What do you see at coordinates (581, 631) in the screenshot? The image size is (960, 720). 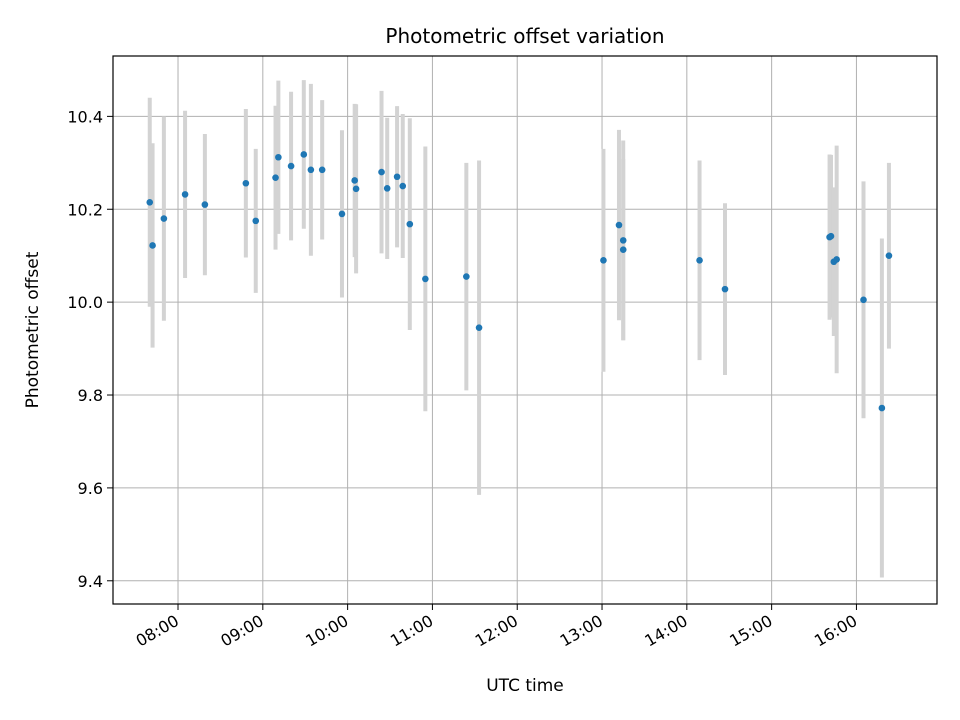 I see `x-tick-label: 13:00` at bounding box center [581, 631].